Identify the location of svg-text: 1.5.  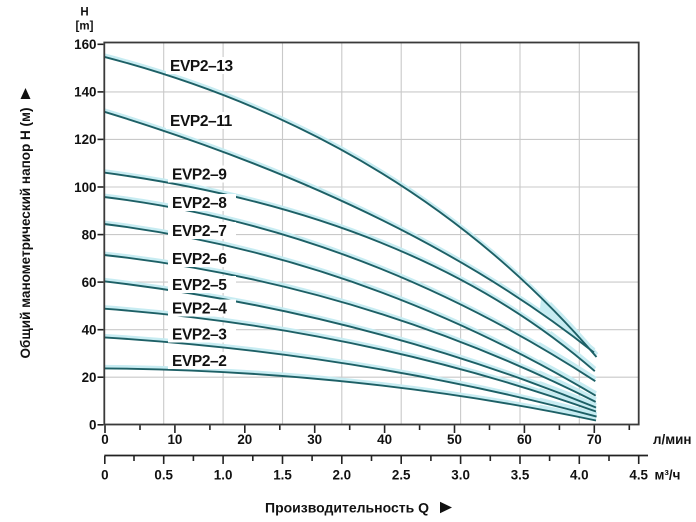
(282, 475).